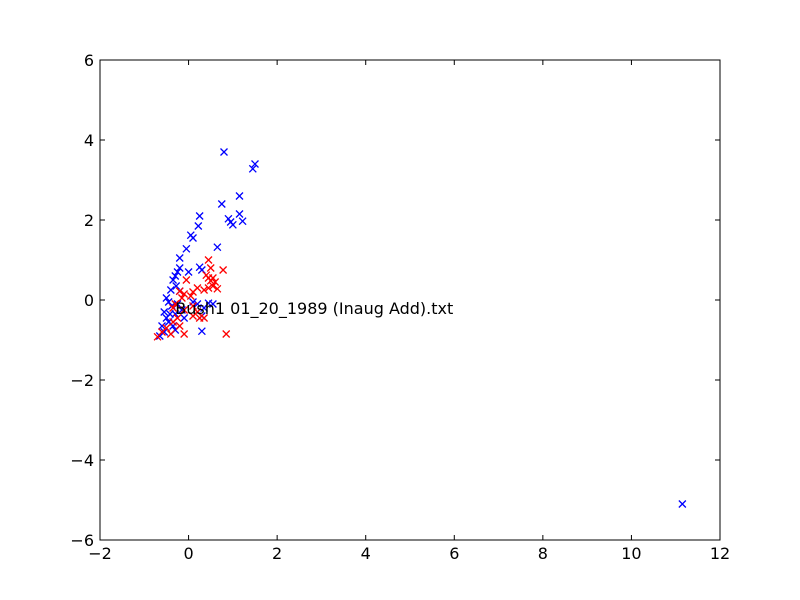 The height and width of the screenshot is (600, 800). Describe the element at coordinates (100, 553) in the screenshot. I see `x-tick-label: −2` at that location.